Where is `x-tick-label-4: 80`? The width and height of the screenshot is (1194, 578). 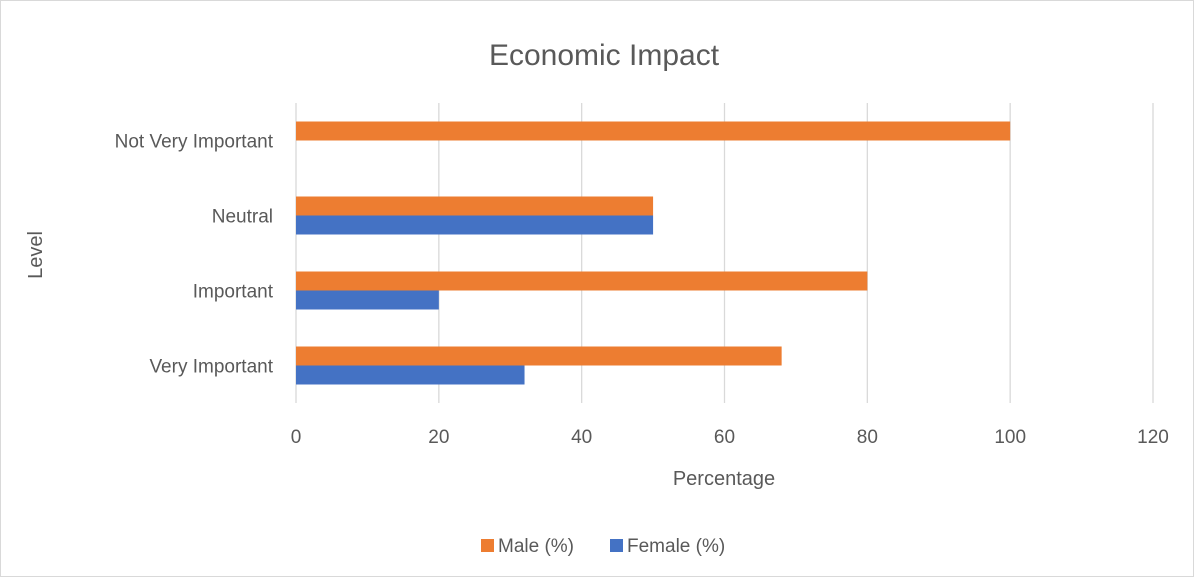 x-tick-label-4: 80 is located at coordinates (867, 437).